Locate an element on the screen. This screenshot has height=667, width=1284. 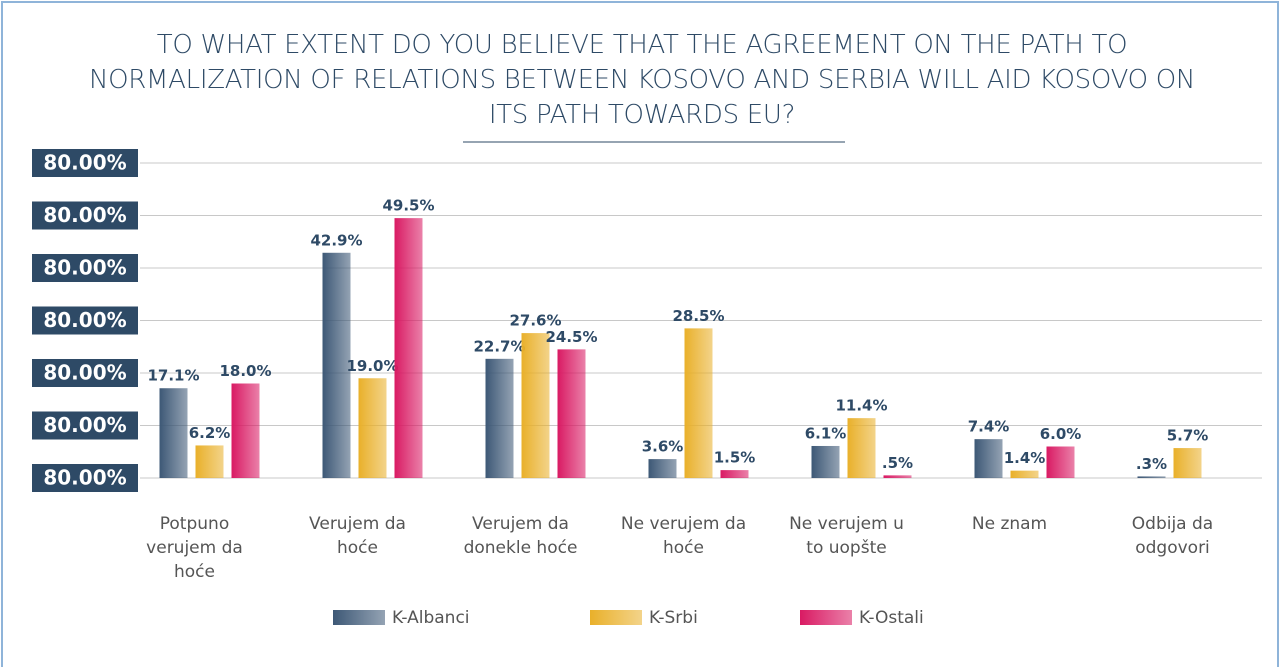
value-label: 11.4% is located at coordinates (861, 406).